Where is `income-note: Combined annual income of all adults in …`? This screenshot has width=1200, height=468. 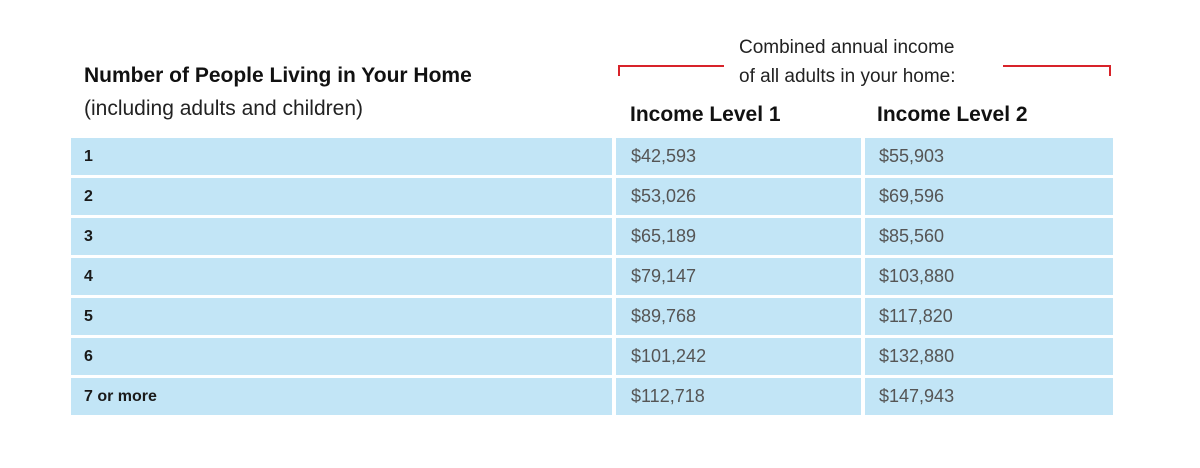 income-note: Combined annual income of all adults in … is located at coordinates (864, 64).